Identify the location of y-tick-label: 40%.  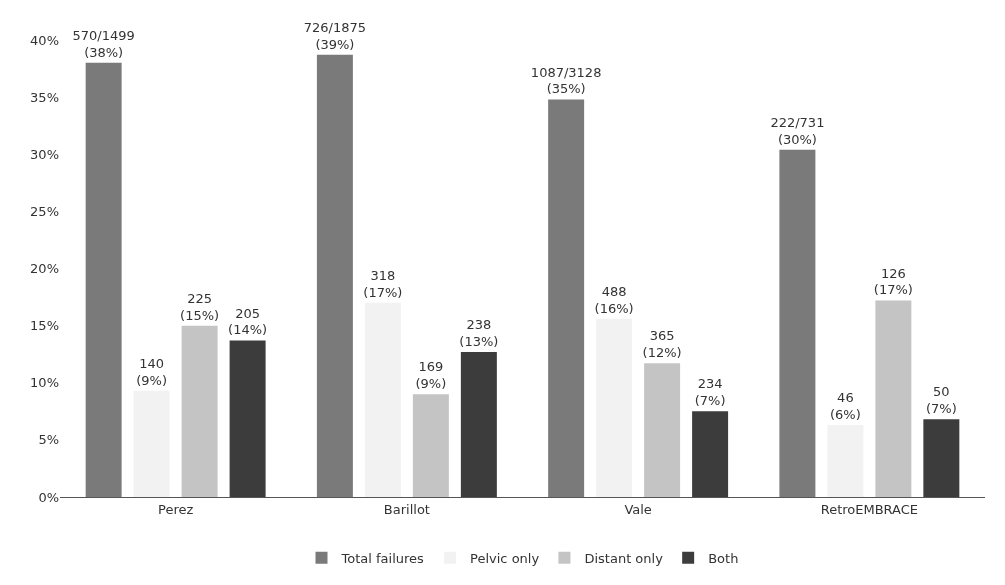
(44, 40).